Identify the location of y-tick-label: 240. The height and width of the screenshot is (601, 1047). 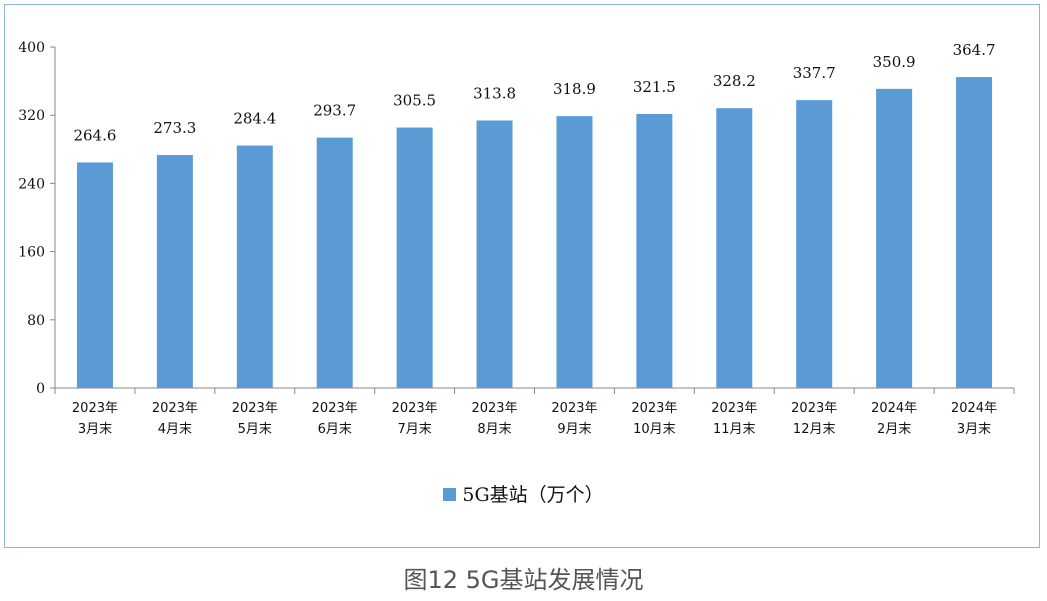
(31, 184).